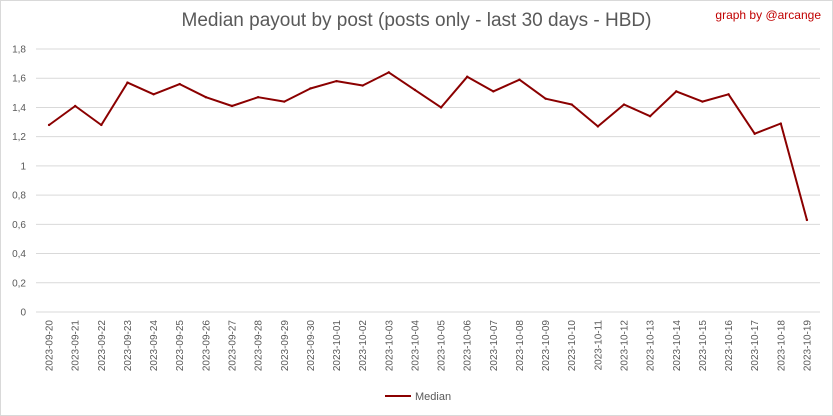 This screenshot has width=833, height=416. What do you see at coordinates (19, 196) in the screenshot?
I see `y-tick-label: 0,8` at bounding box center [19, 196].